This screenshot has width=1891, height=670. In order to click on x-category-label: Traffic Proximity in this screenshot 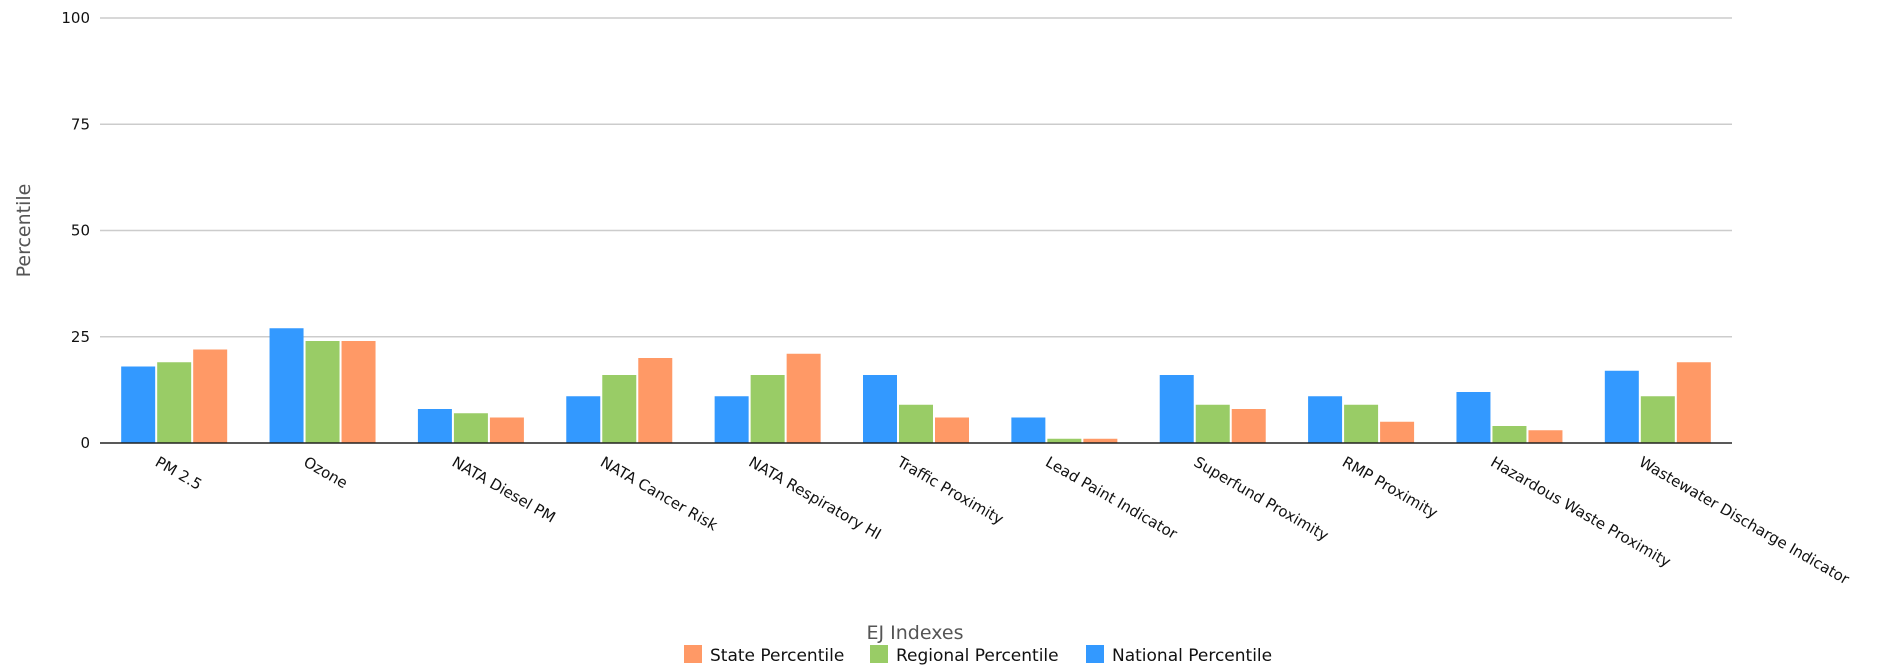, I will do `click(950, 490)`.